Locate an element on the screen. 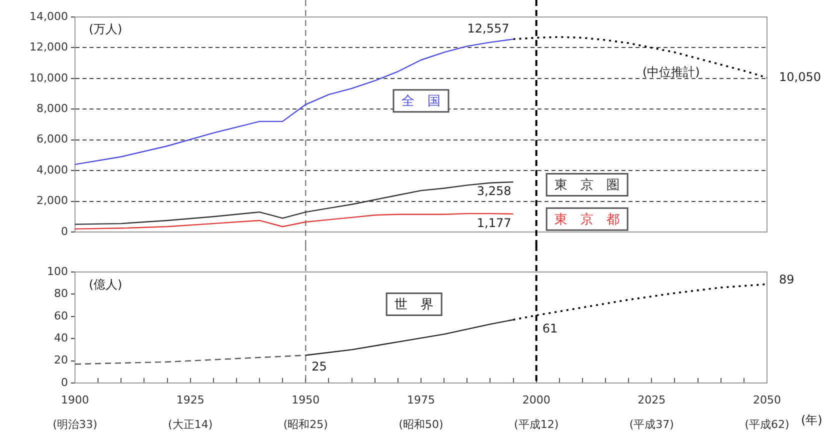 Image resolution: width=833 pixels, height=438 pixels. series-label: 世 界 is located at coordinates (414, 305).